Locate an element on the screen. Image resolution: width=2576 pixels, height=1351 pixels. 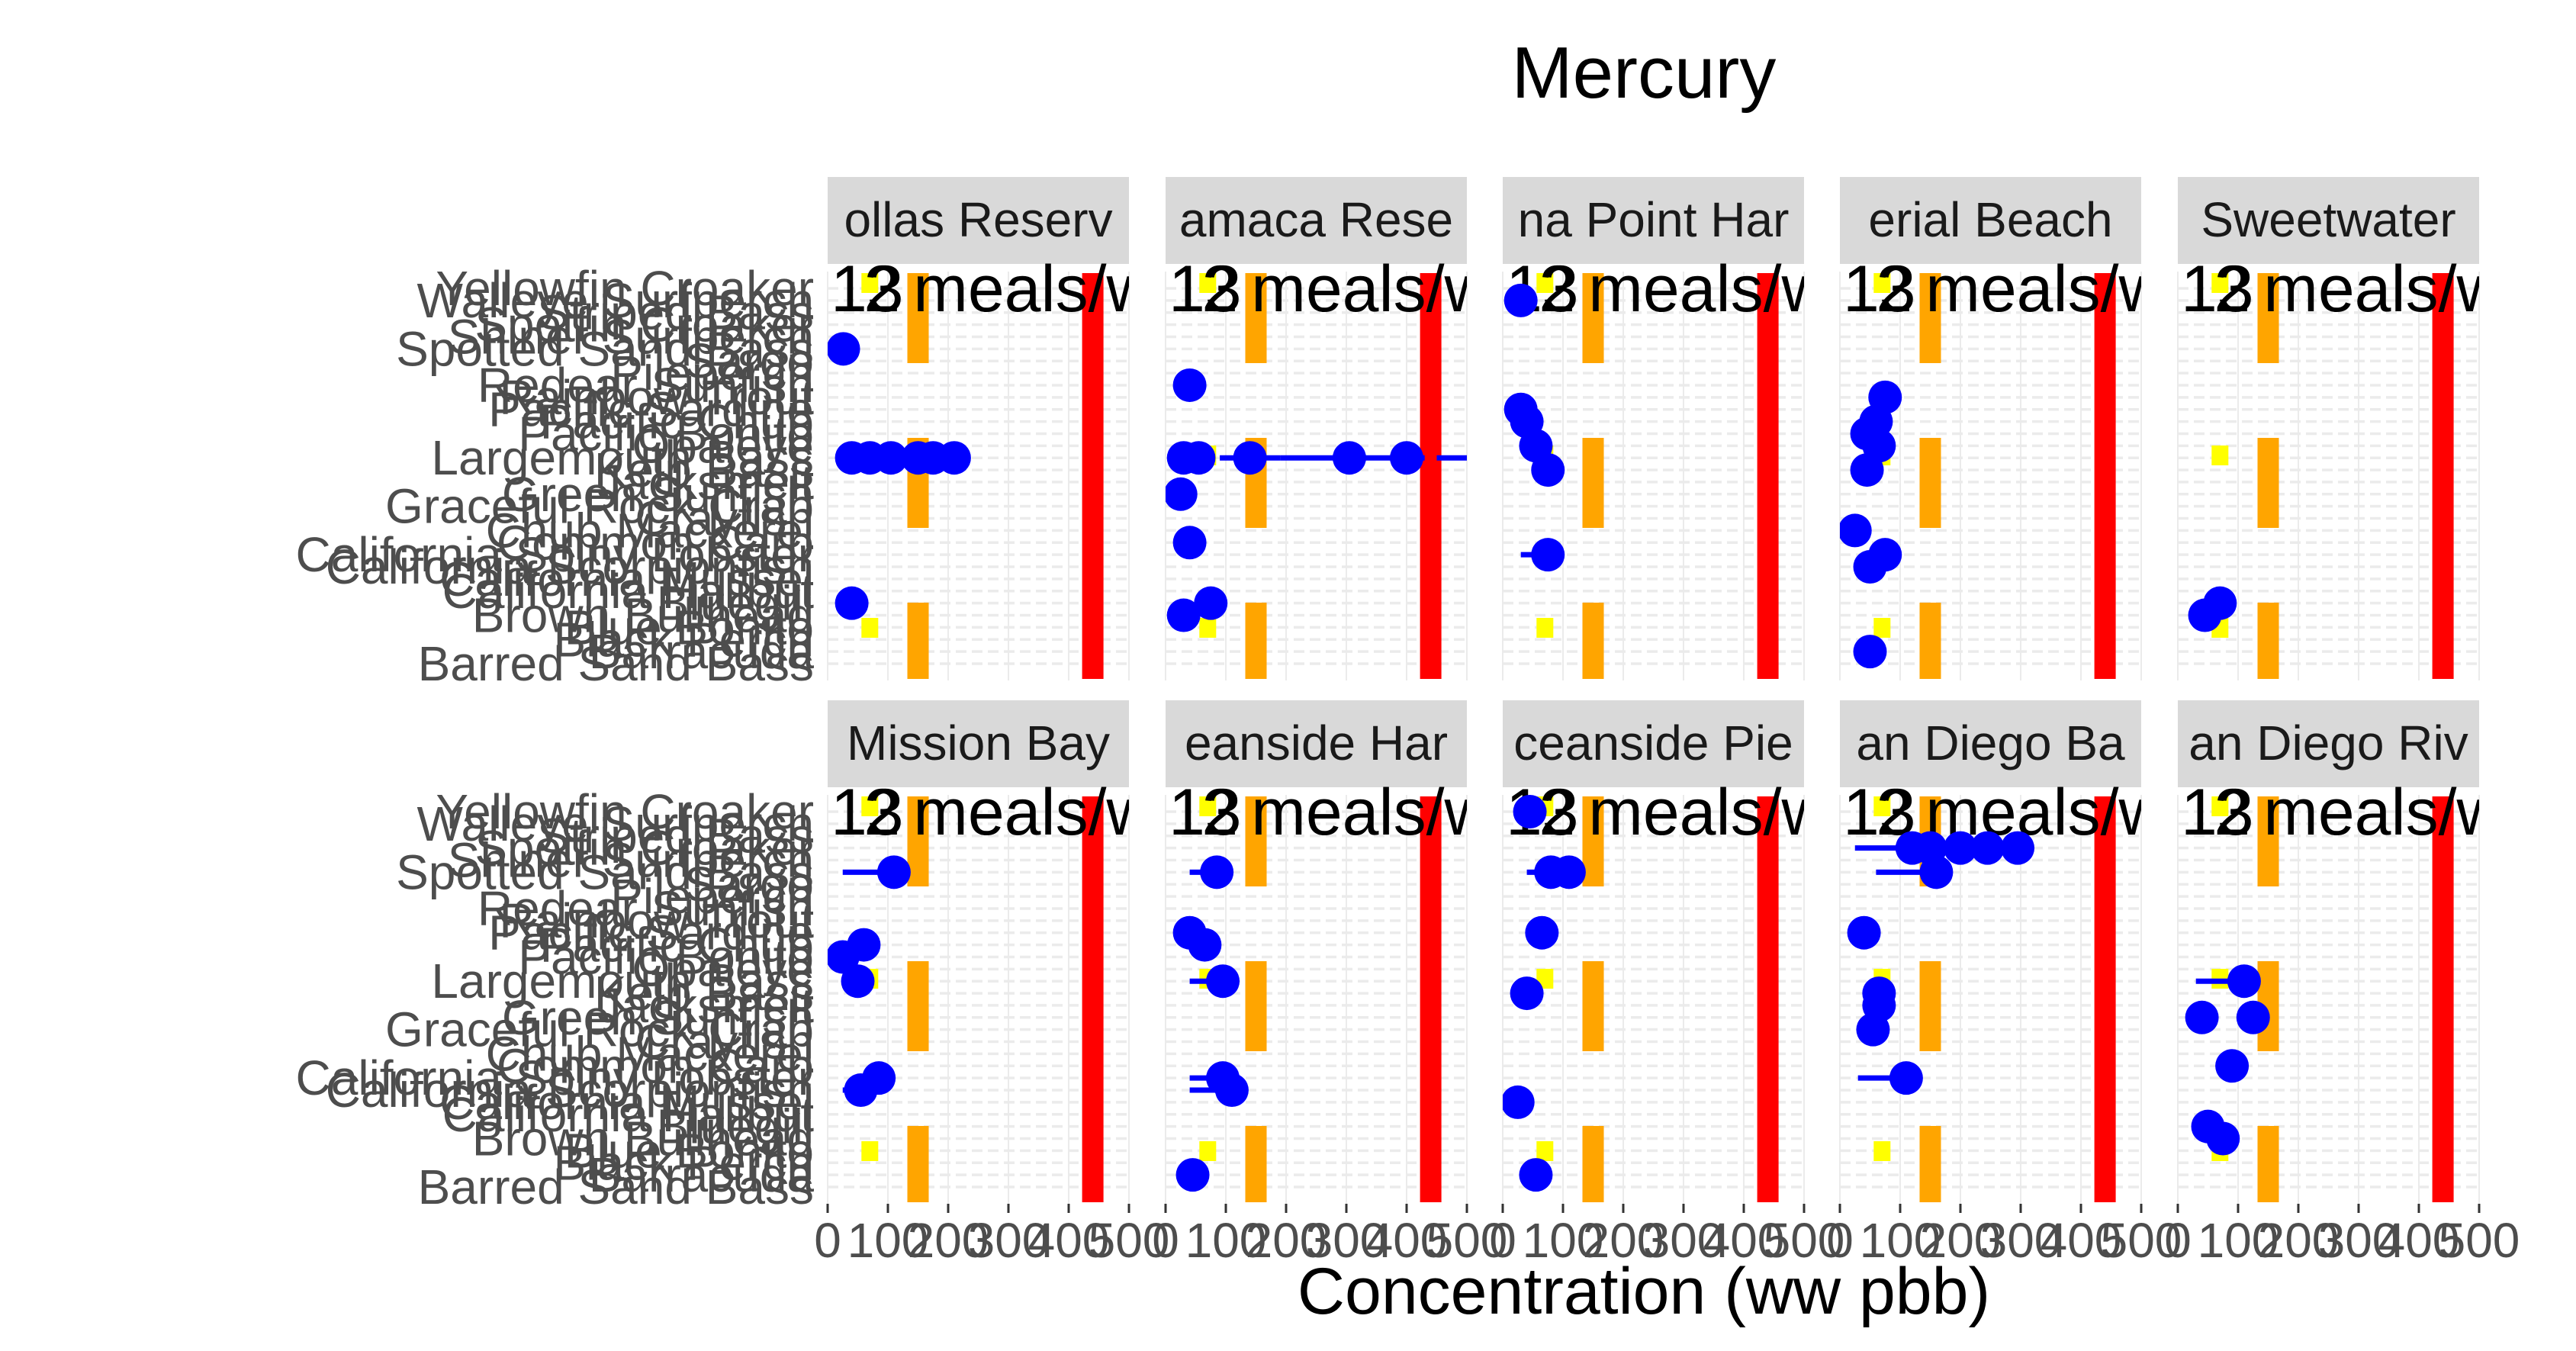
y-tick-label: Pacific Bonito is located at coordinates (666, 956).